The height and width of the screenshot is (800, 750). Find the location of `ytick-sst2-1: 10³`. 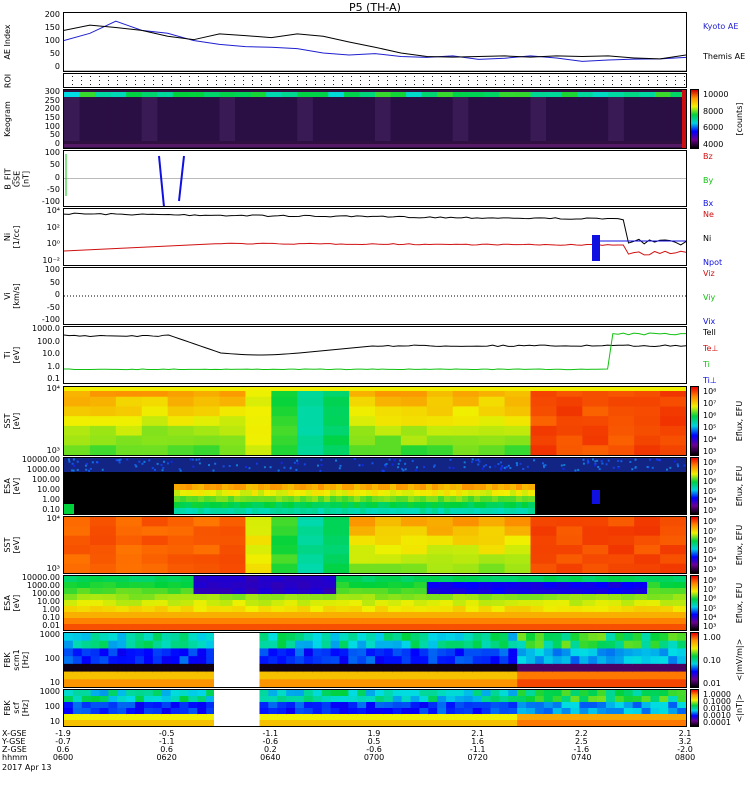

ytick-sst2-1: 10³ is located at coordinates (53, 568).